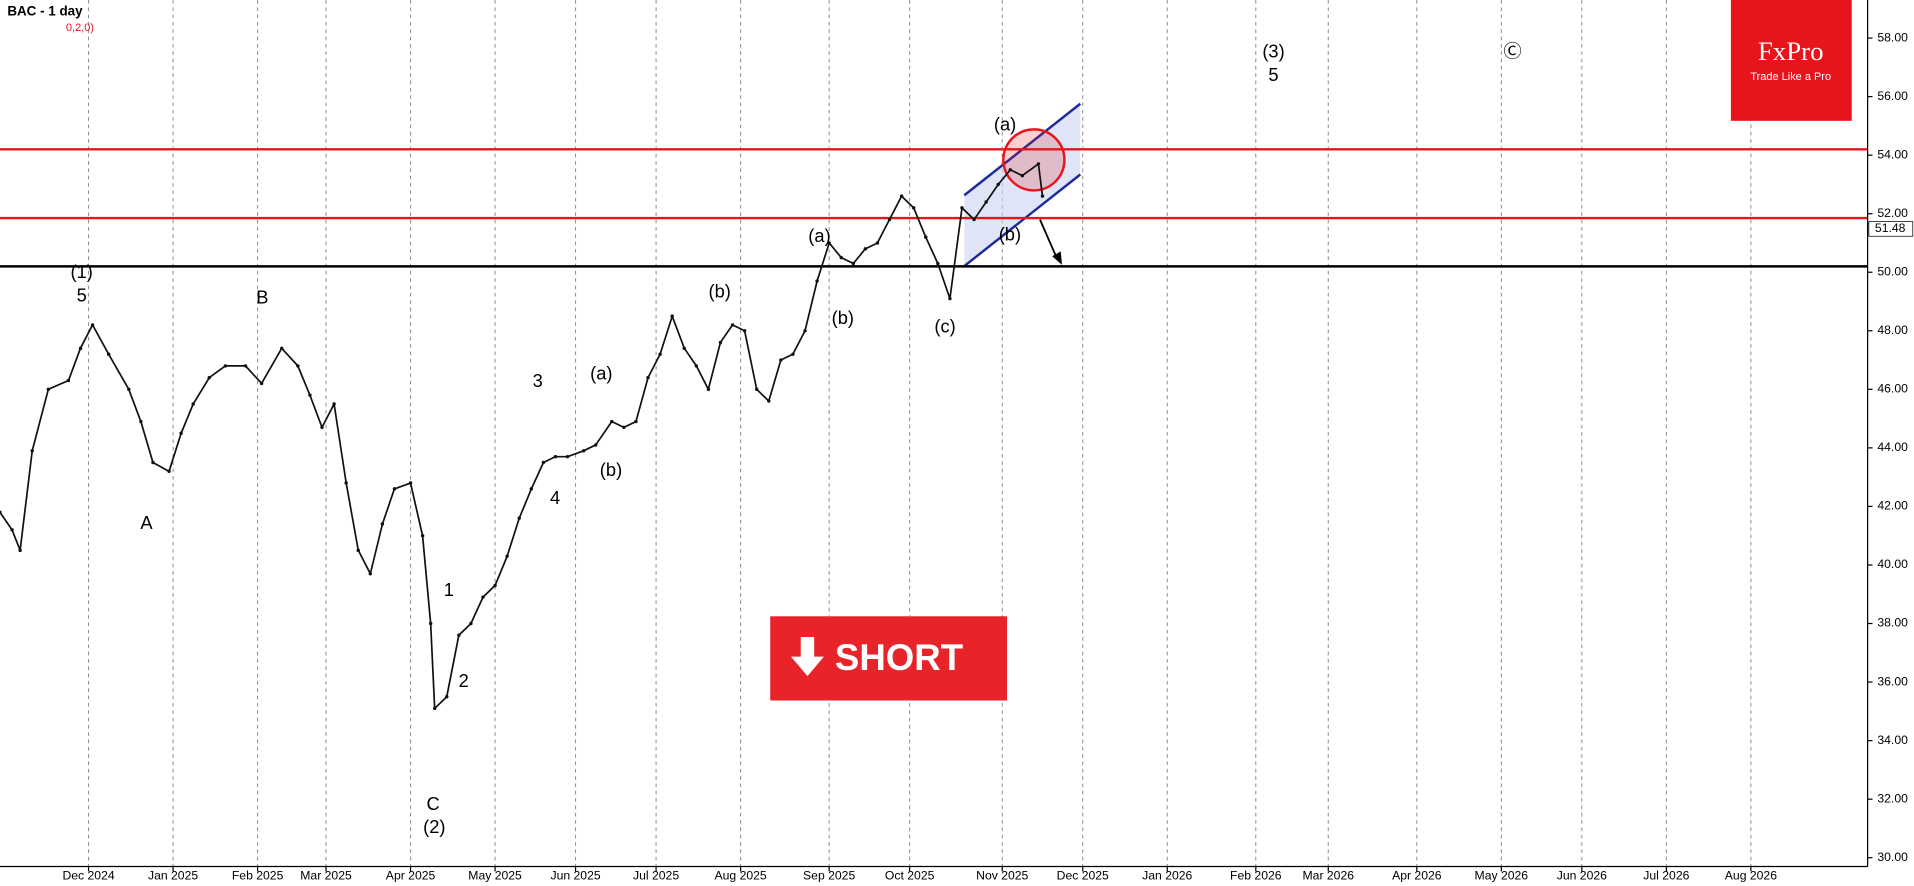 Image resolution: width=1914 pixels, height=886 pixels. I want to click on channel-lower, so click(1022, 220).